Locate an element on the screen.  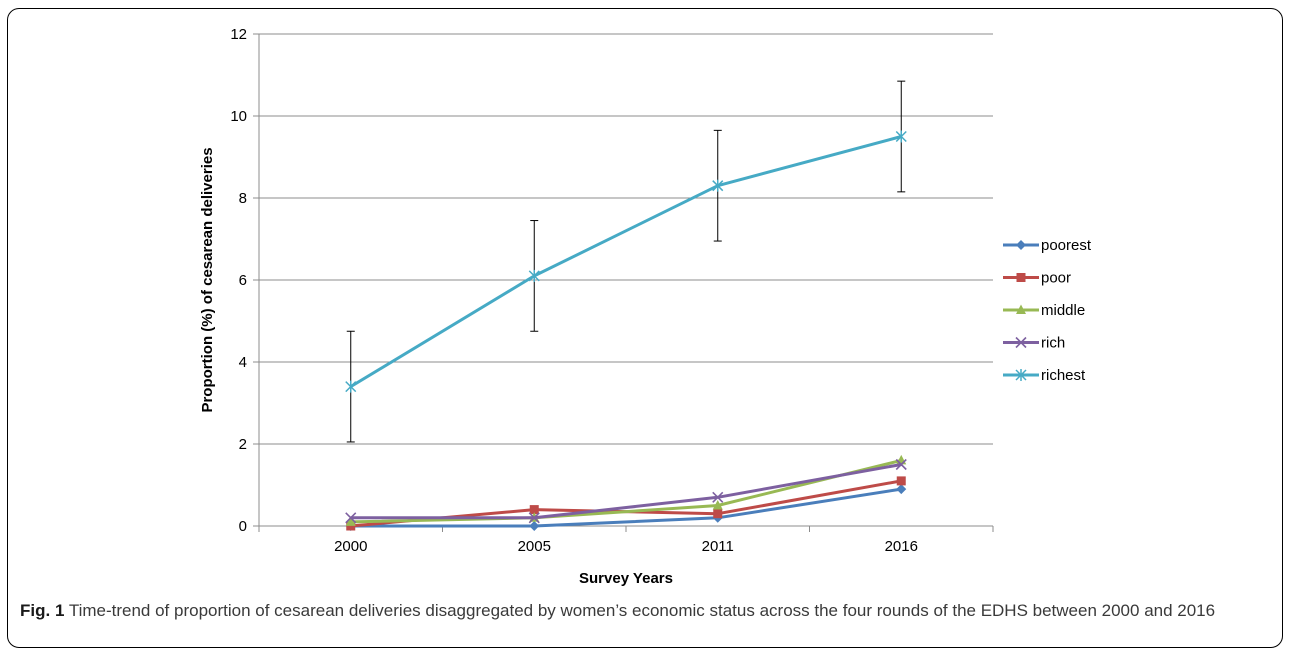
series-middle is located at coordinates (626, 490).